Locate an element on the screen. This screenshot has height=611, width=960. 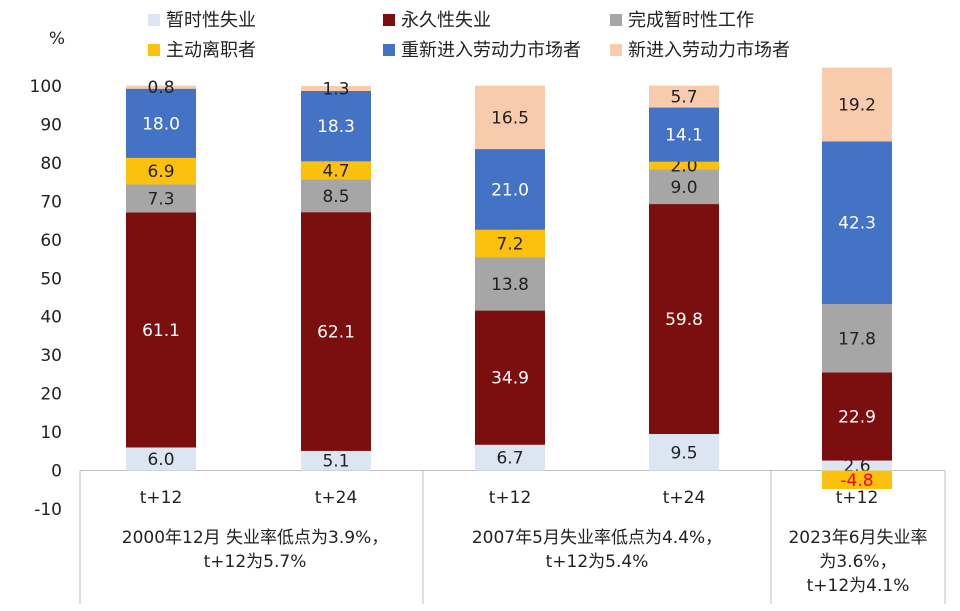
group-label: 2023年6月失业率 is located at coordinates (857, 538).